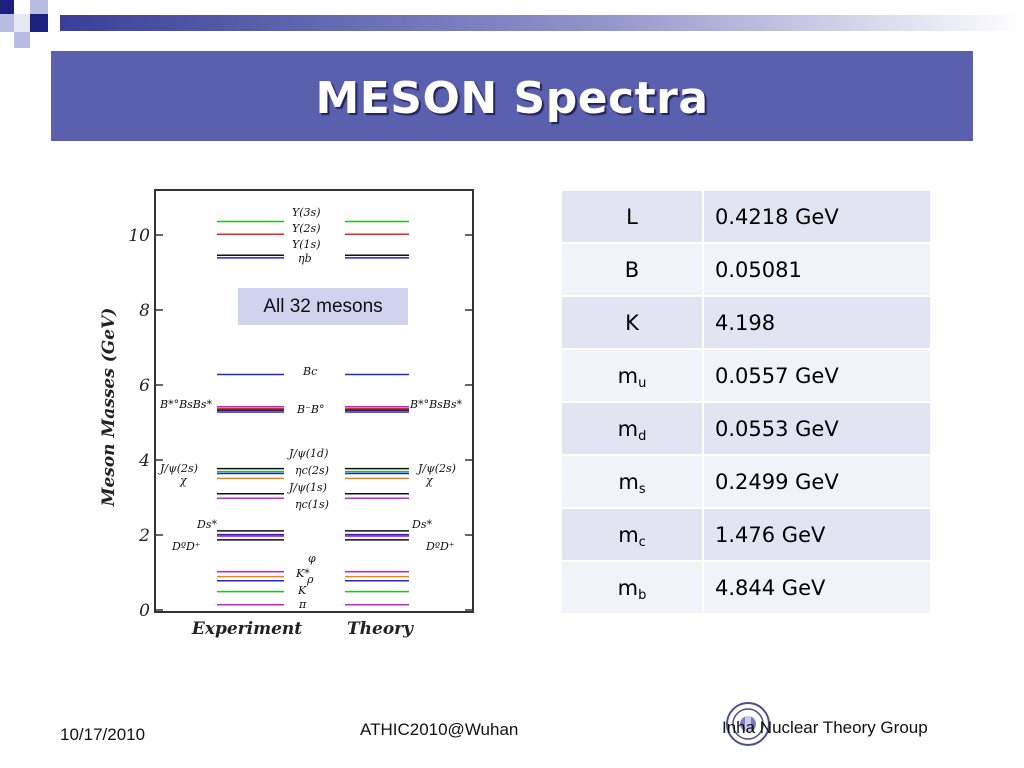 The width and height of the screenshot is (1024, 768). What do you see at coordinates (186, 404) in the screenshot?
I see `label-b-left: B*°BsBs*` at bounding box center [186, 404].